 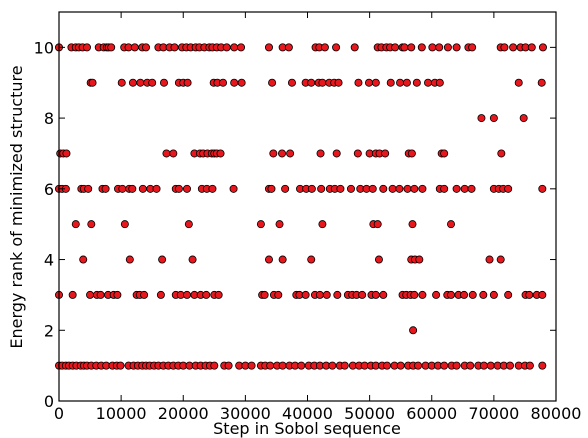 What do you see at coordinates (121, 413) in the screenshot?
I see `x-tick-label: 10000` at bounding box center [121, 413].